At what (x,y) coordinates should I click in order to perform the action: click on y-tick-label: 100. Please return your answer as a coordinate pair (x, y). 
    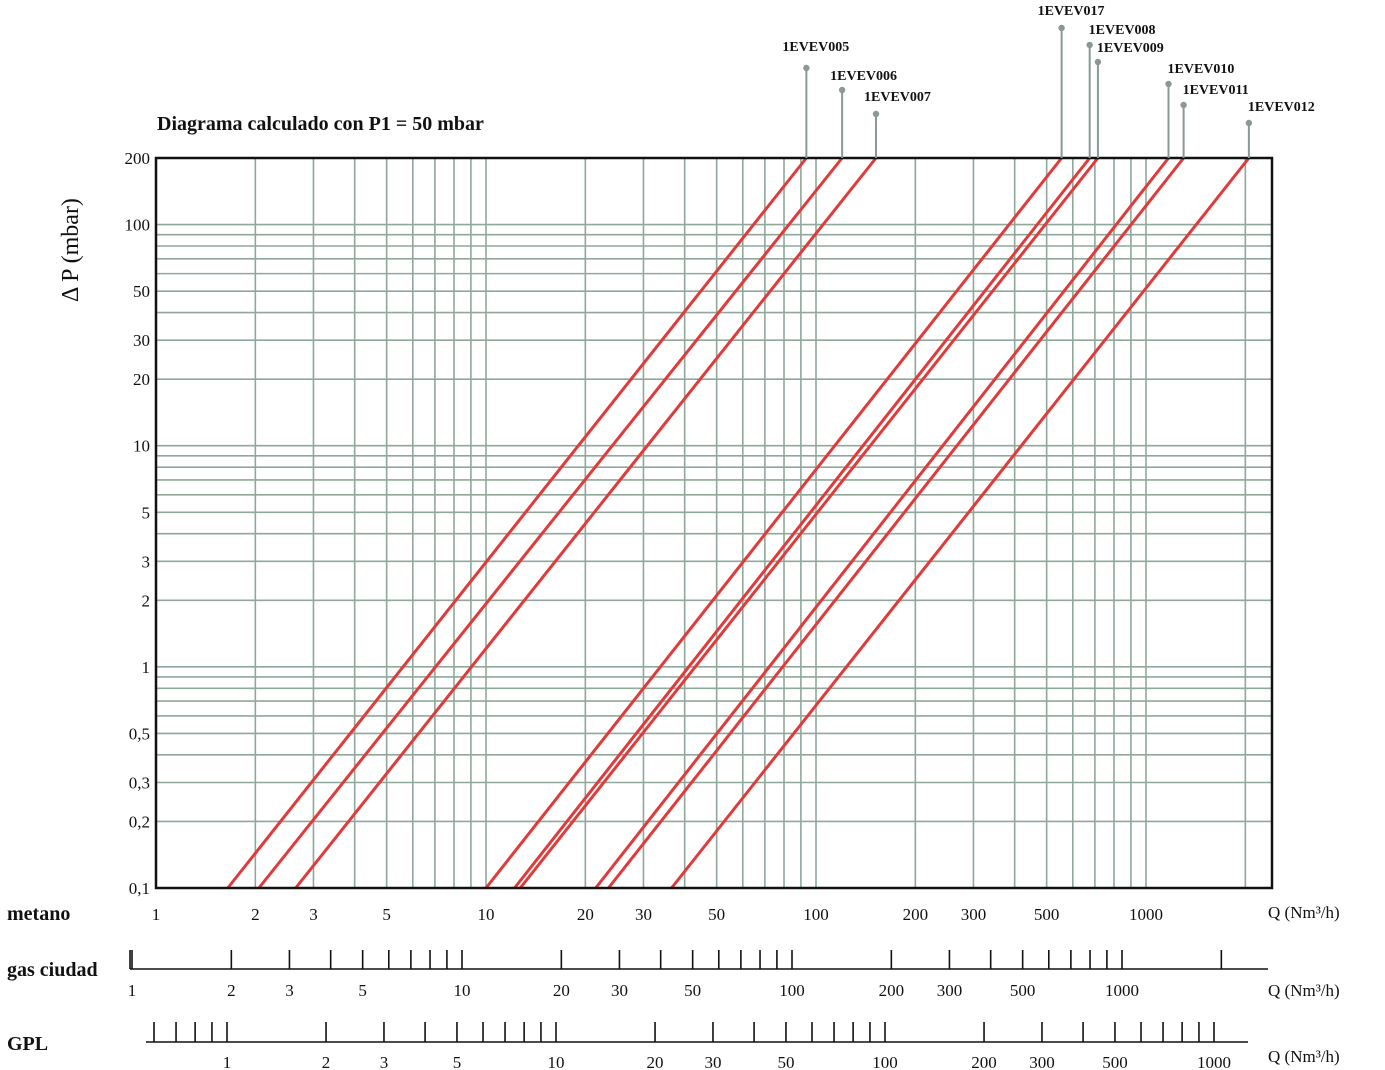
    Looking at the image, I should click on (138, 225).